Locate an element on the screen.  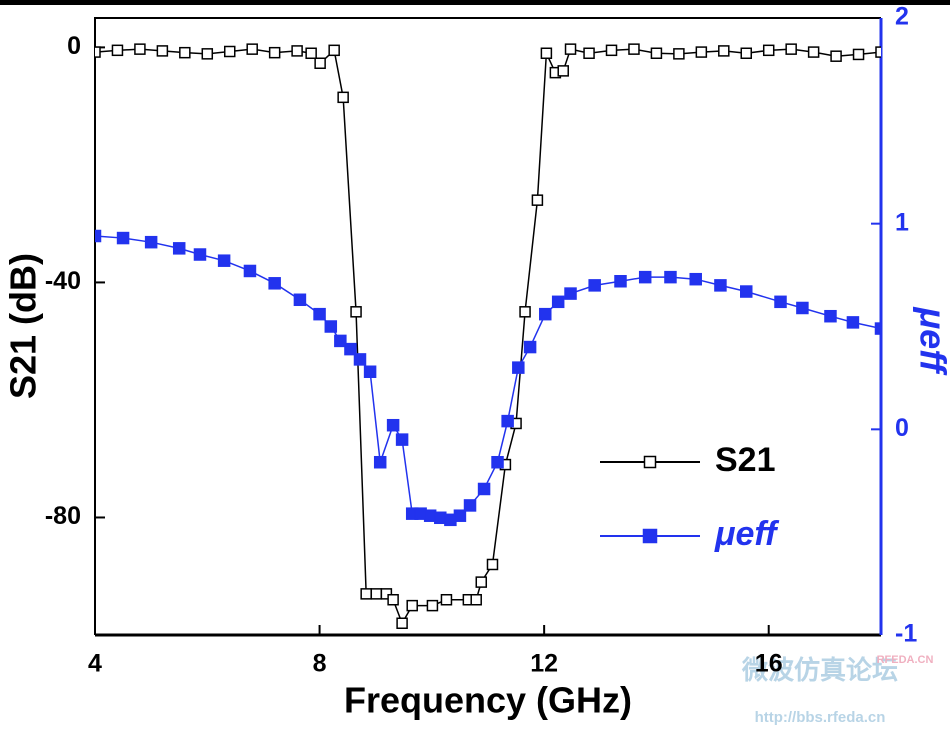
y2-tick-label: -1 is located at coordinates (906, 634).